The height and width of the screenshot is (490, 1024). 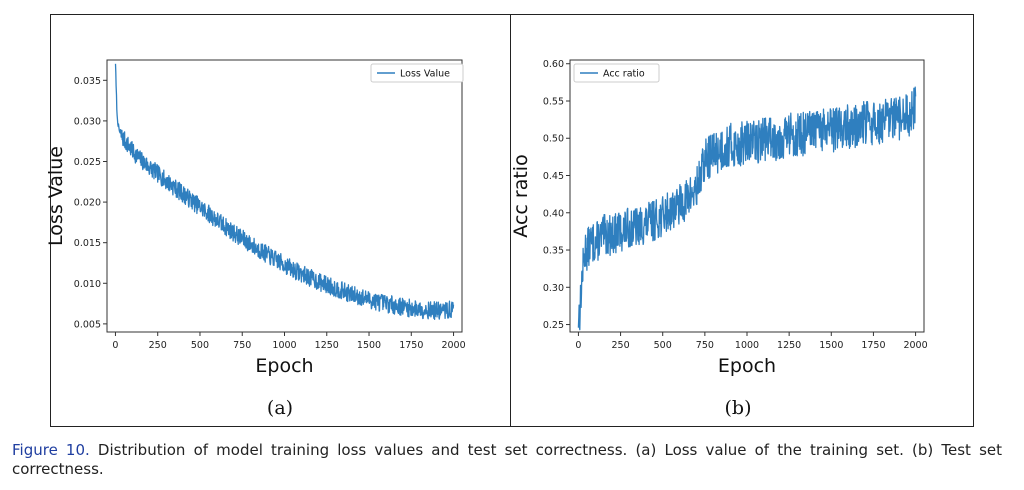 I want to click on y-axis-label: Loss Value, so click(x=56, y=196).